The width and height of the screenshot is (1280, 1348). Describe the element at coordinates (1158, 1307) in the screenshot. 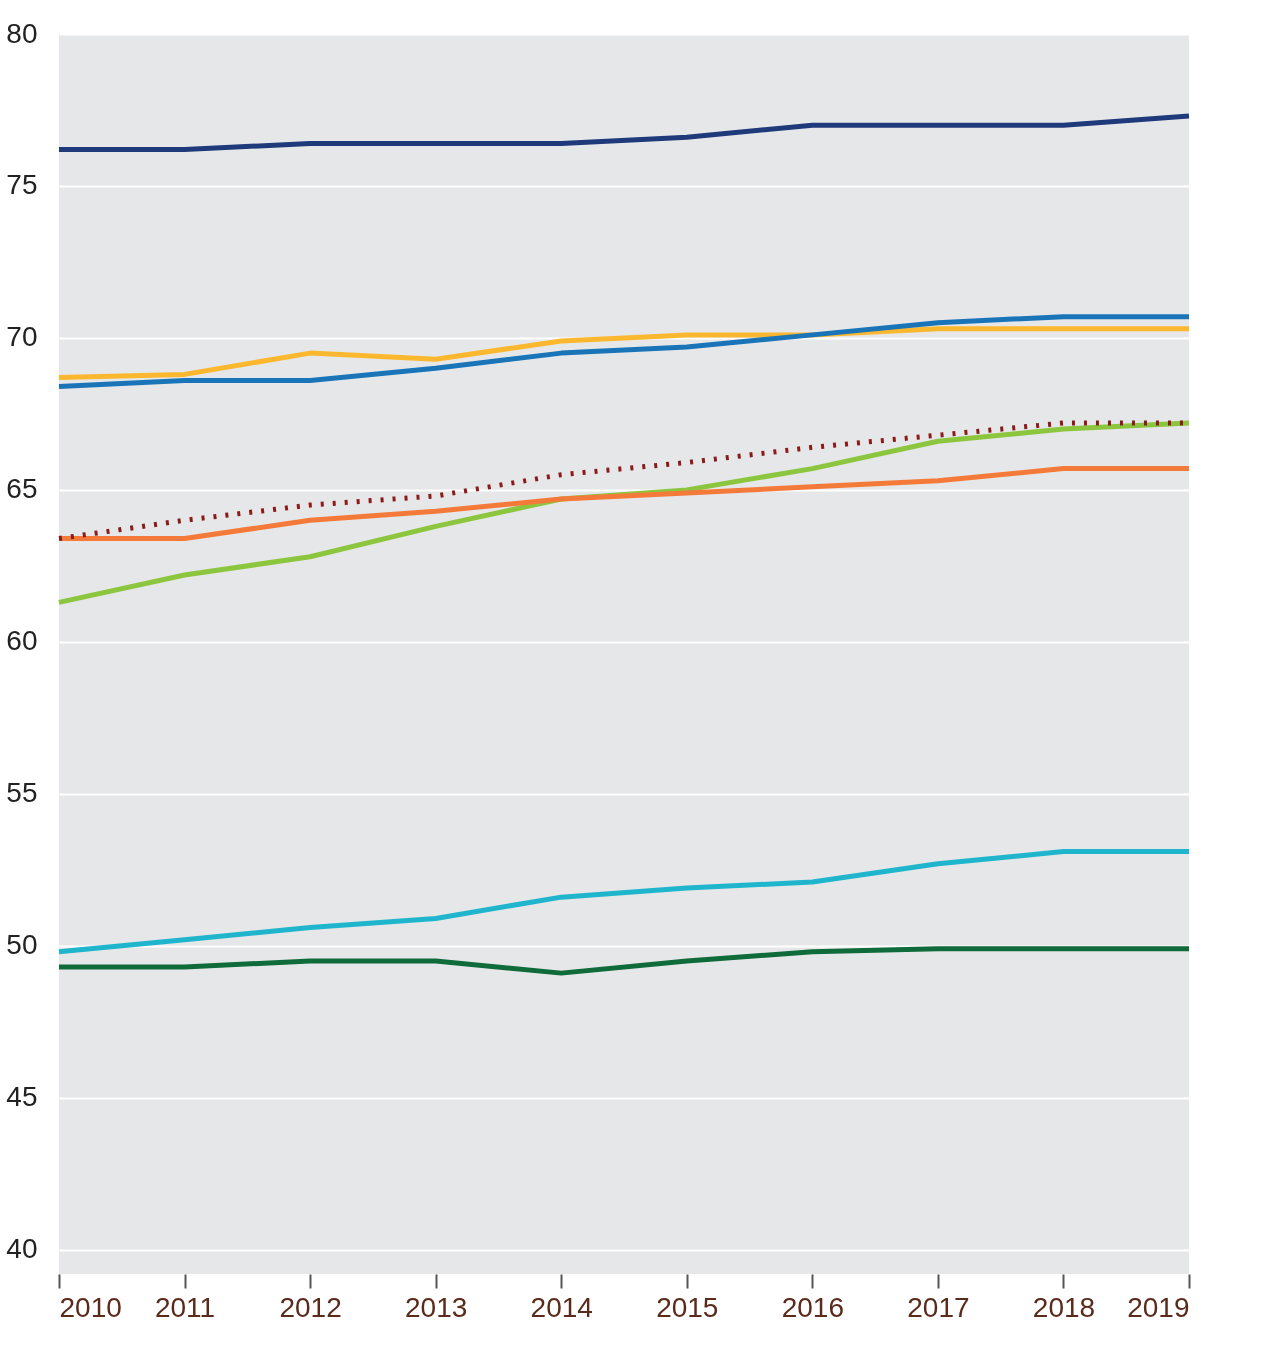

I see `x-tick-label: 2019` at that location.